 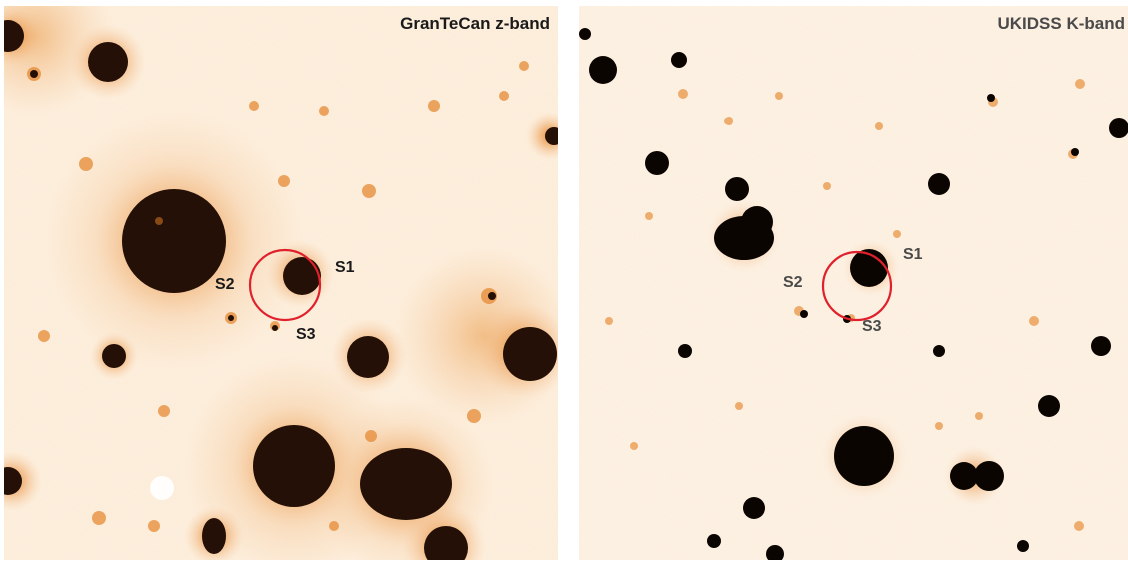 What do you see at coordinates (162, 488) in the screenshot?
I see `z-bright-artifact` at bounding box center [162, 488].